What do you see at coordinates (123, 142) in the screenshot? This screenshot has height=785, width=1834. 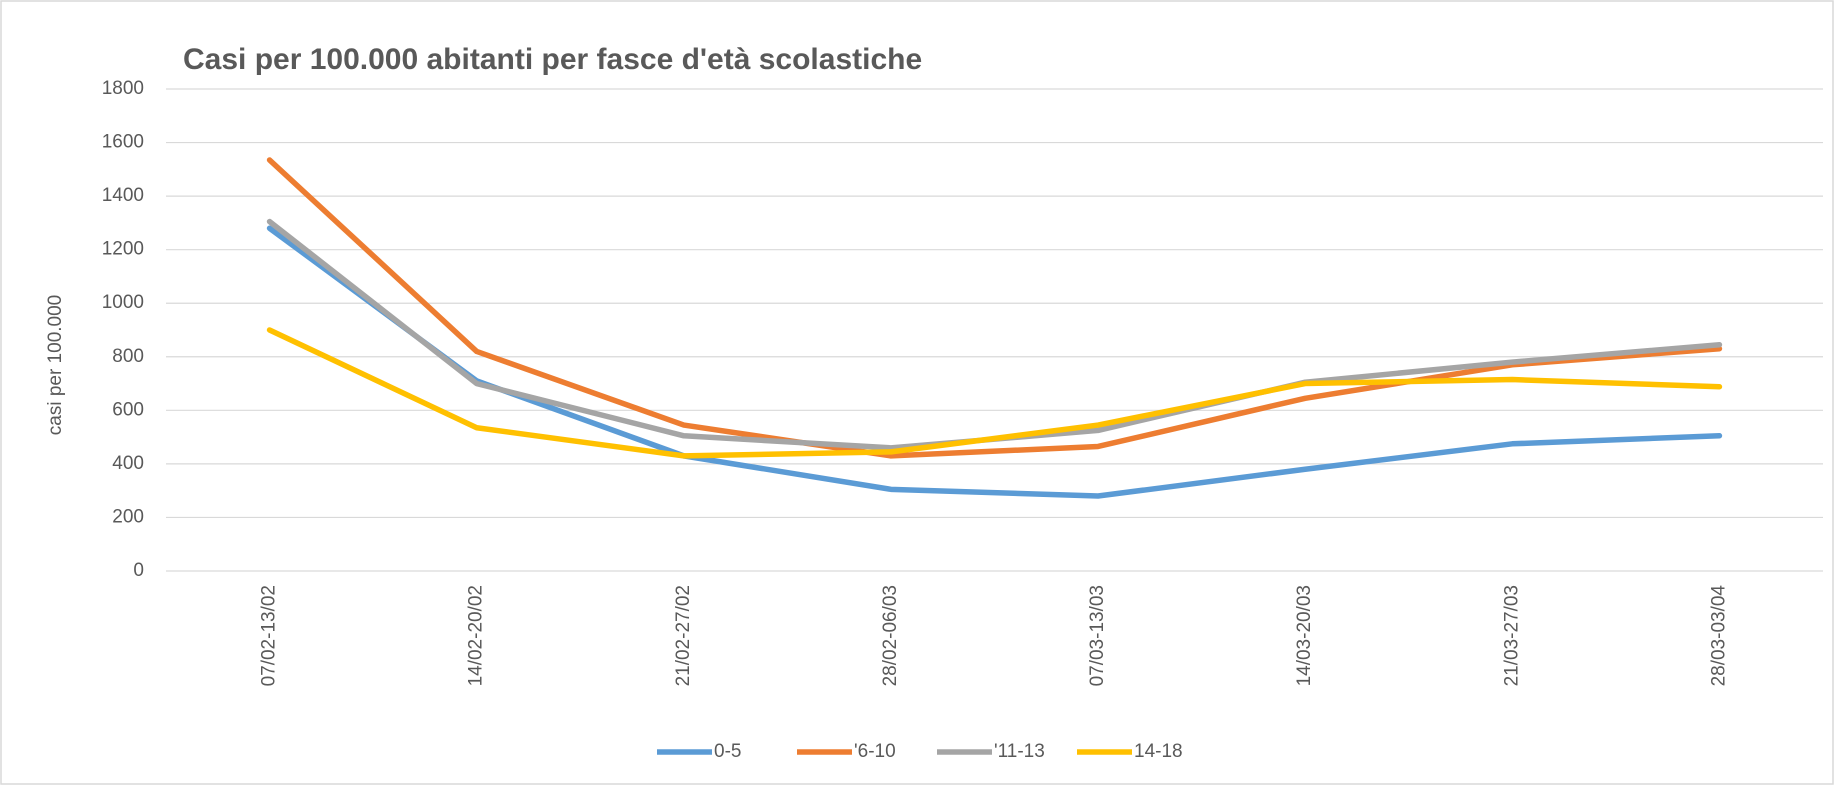 I see `y-tick-label: 1600` at bounding box center [123, 142].